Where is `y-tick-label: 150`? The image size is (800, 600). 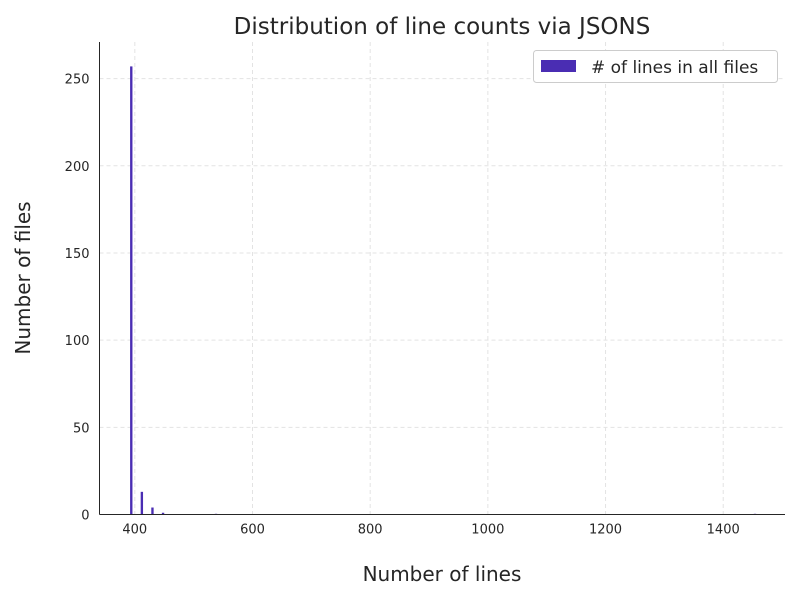 y-tick-label: 150 is located at coordinates (77, 254).